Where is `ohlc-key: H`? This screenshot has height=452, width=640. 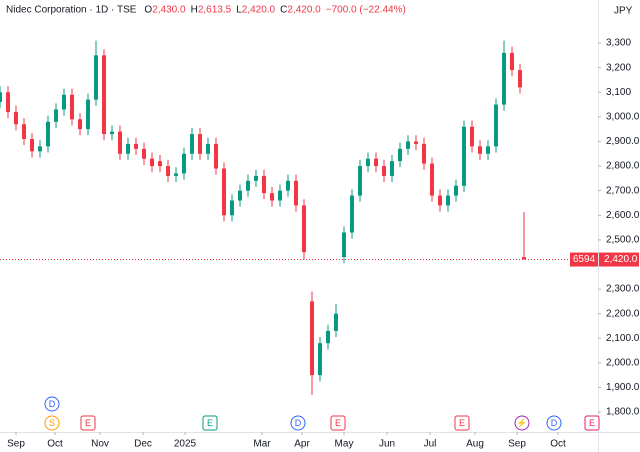 ohlc-key: H is located at coordinates (194, 10).